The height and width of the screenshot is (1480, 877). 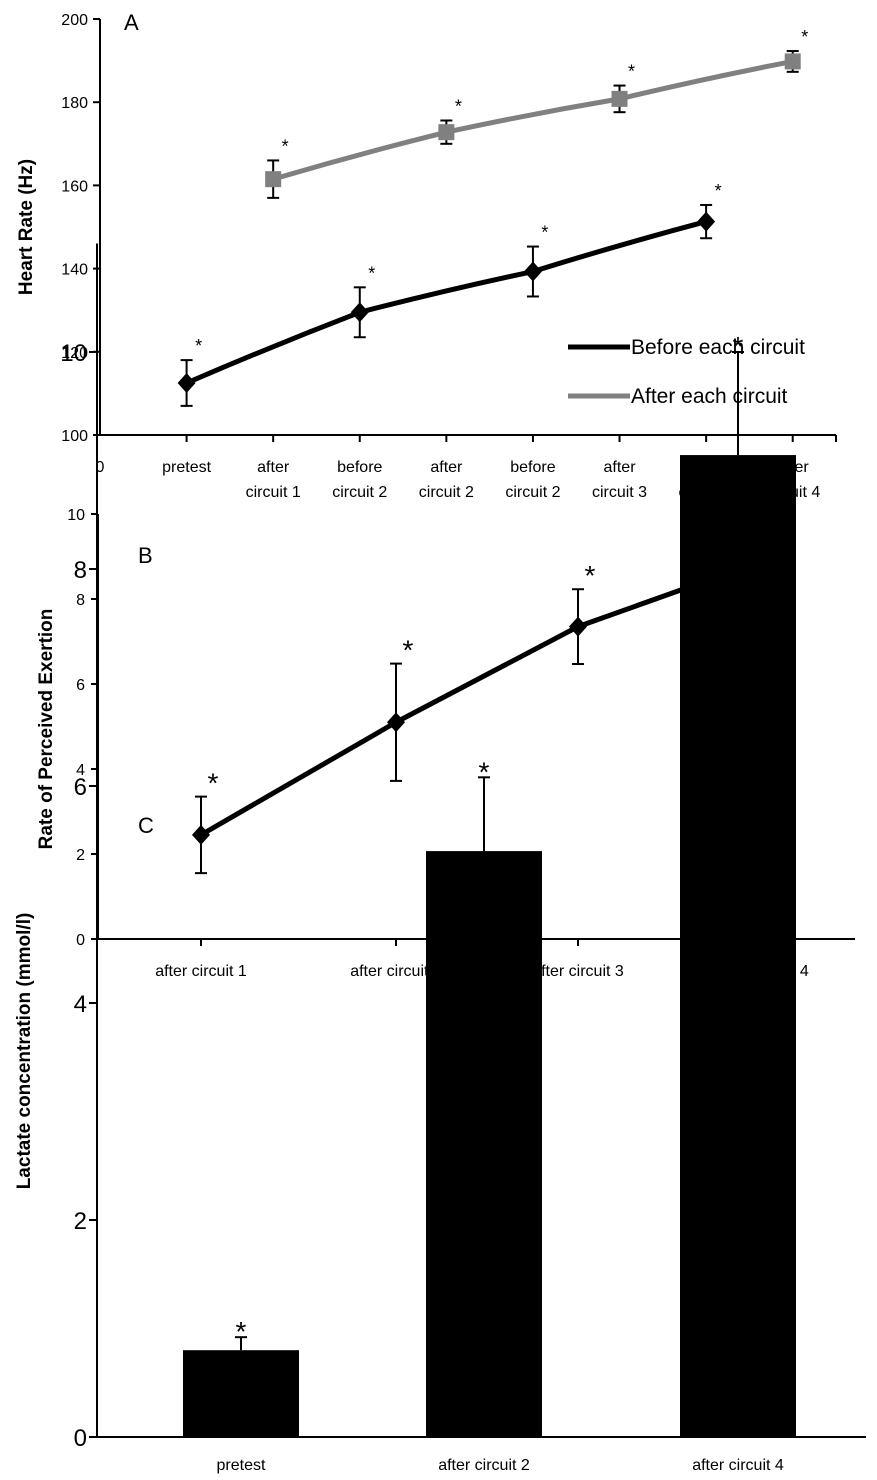 I want to click on panel-b-x-tick-label: after circuit 2, so click(x=396, y=971).